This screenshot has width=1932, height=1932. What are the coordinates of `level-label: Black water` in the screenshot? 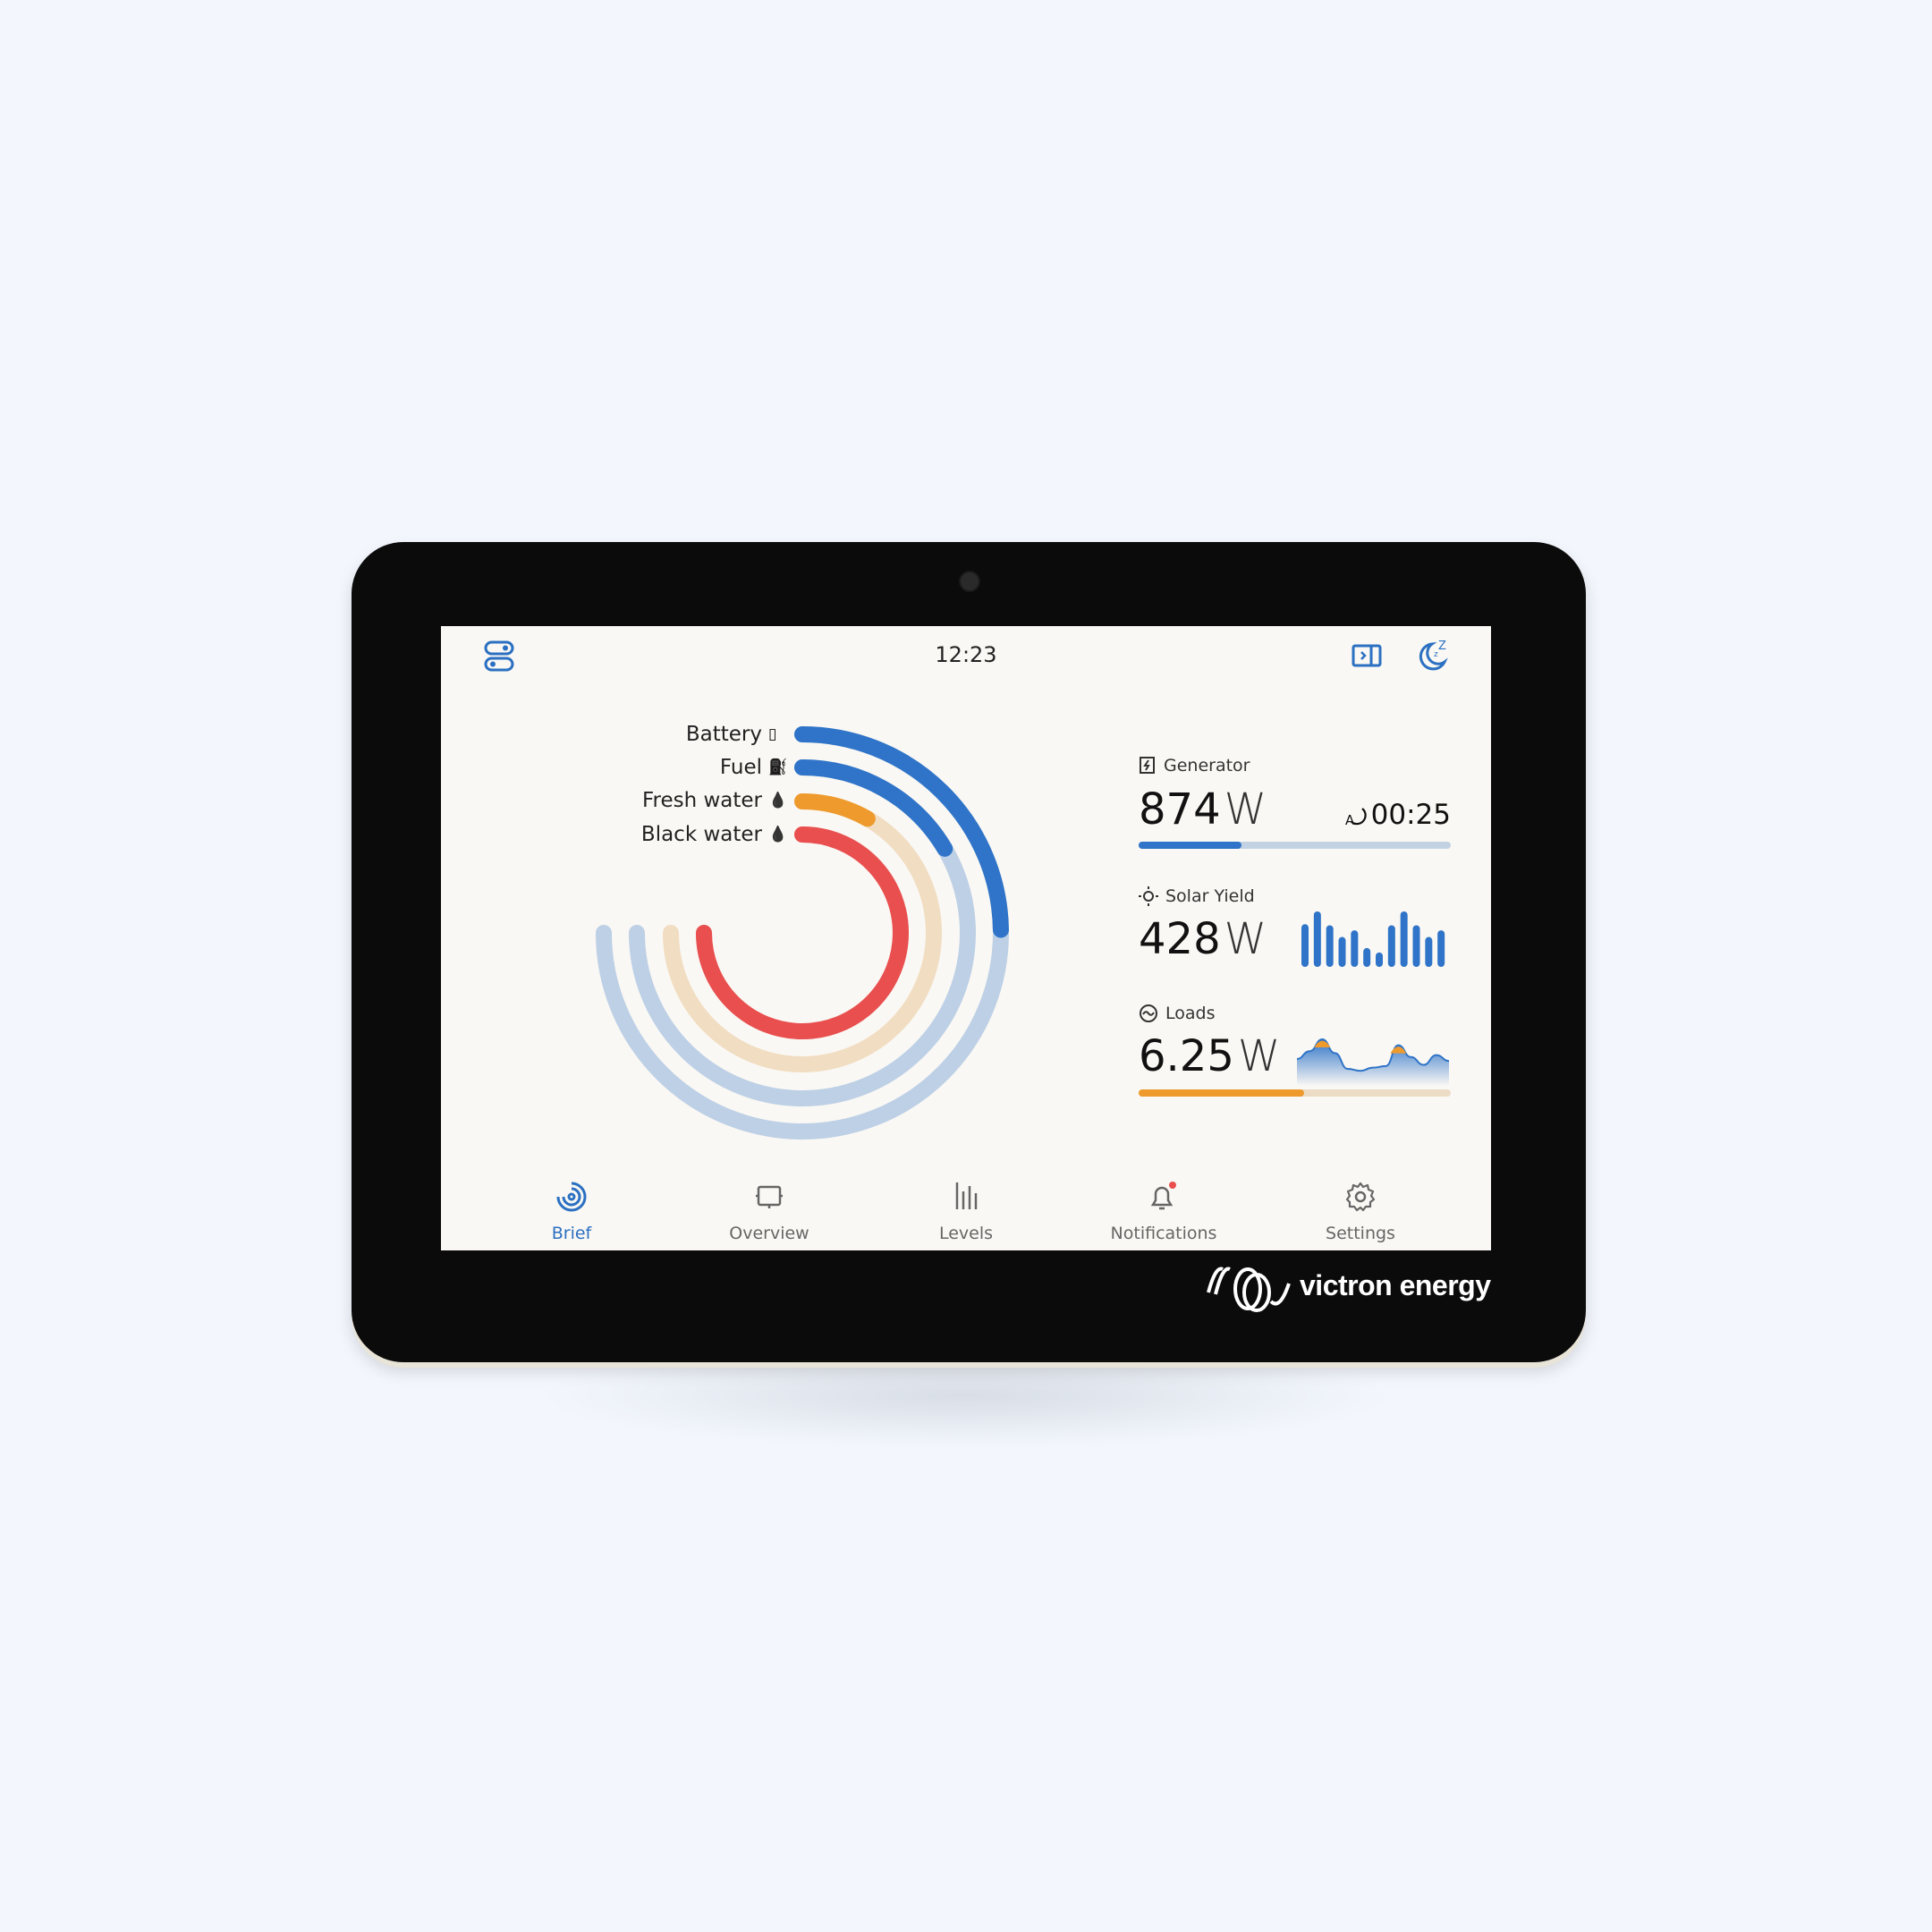 It's located at (701, 834).